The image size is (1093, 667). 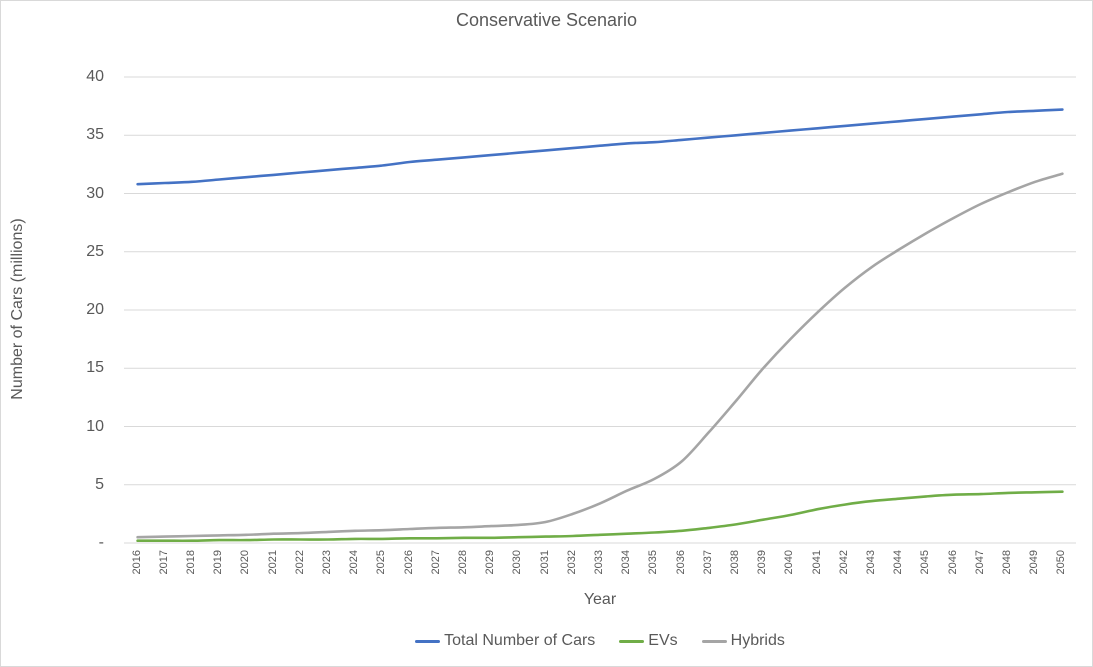 What do you see at coordinates (680, 562) in the screenshot?
I see `x-tick-label: 2036` at bounding box center [680, 562].